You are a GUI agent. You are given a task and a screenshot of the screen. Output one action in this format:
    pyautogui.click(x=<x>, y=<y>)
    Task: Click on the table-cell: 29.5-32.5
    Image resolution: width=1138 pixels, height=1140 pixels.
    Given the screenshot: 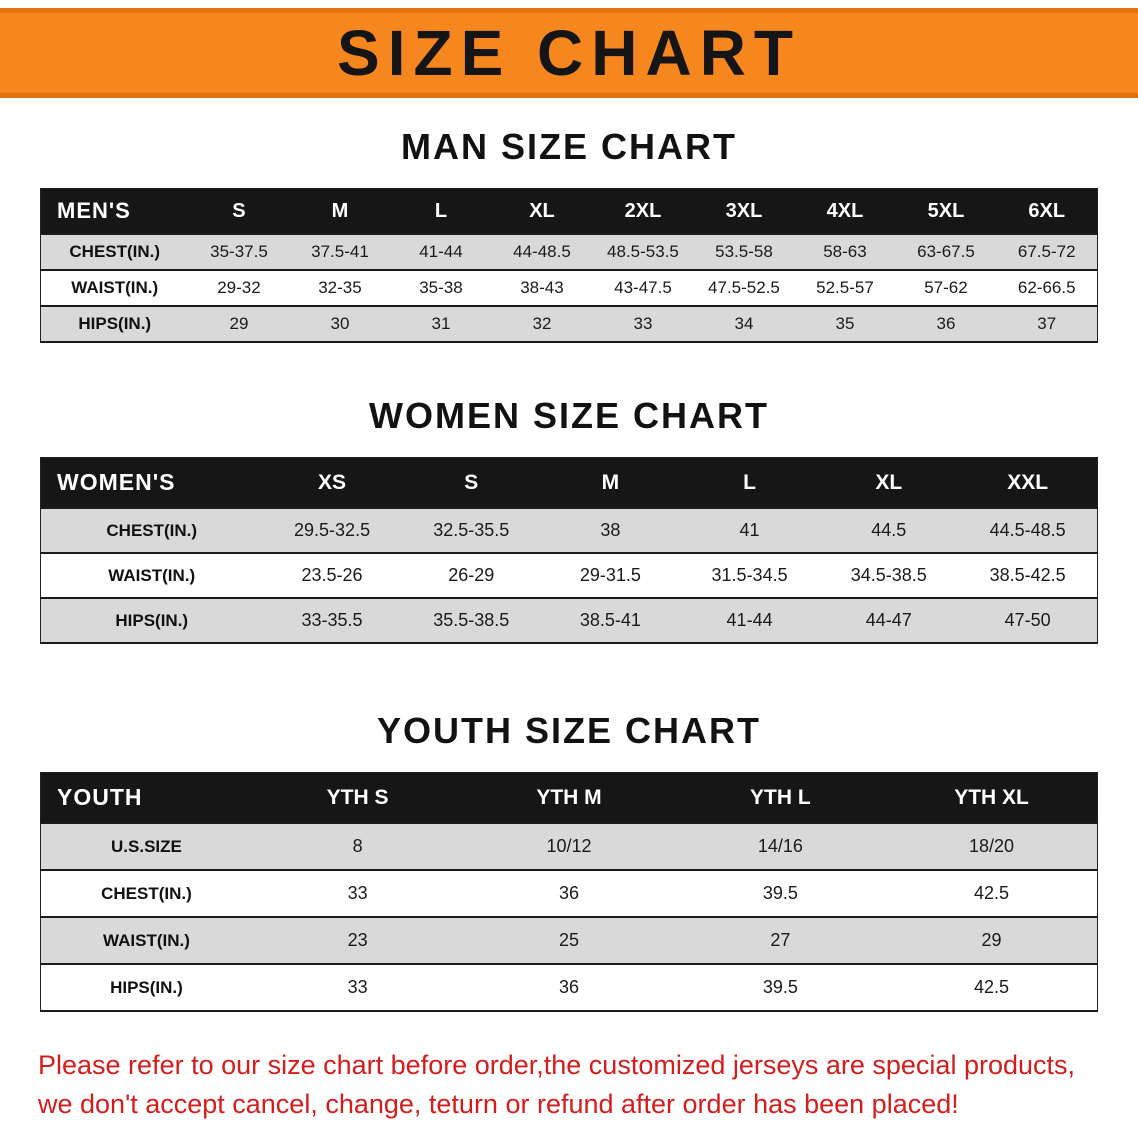 What is the action you would take?
    pyautogui.click(x=332, y=530)
    